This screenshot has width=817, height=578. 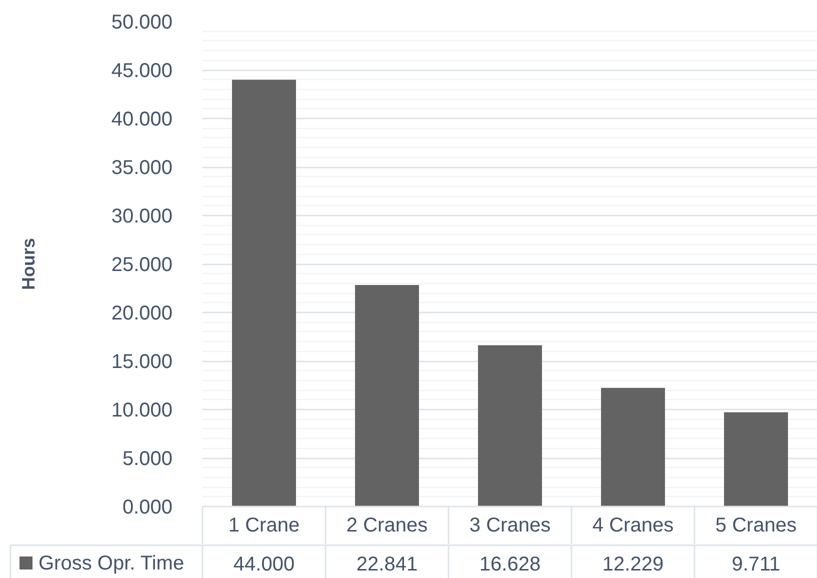 What do you see at coordinates (141, 71) in the screenshot?
I see `y-tick-label: 45.000` at bounding box center [141, 71].